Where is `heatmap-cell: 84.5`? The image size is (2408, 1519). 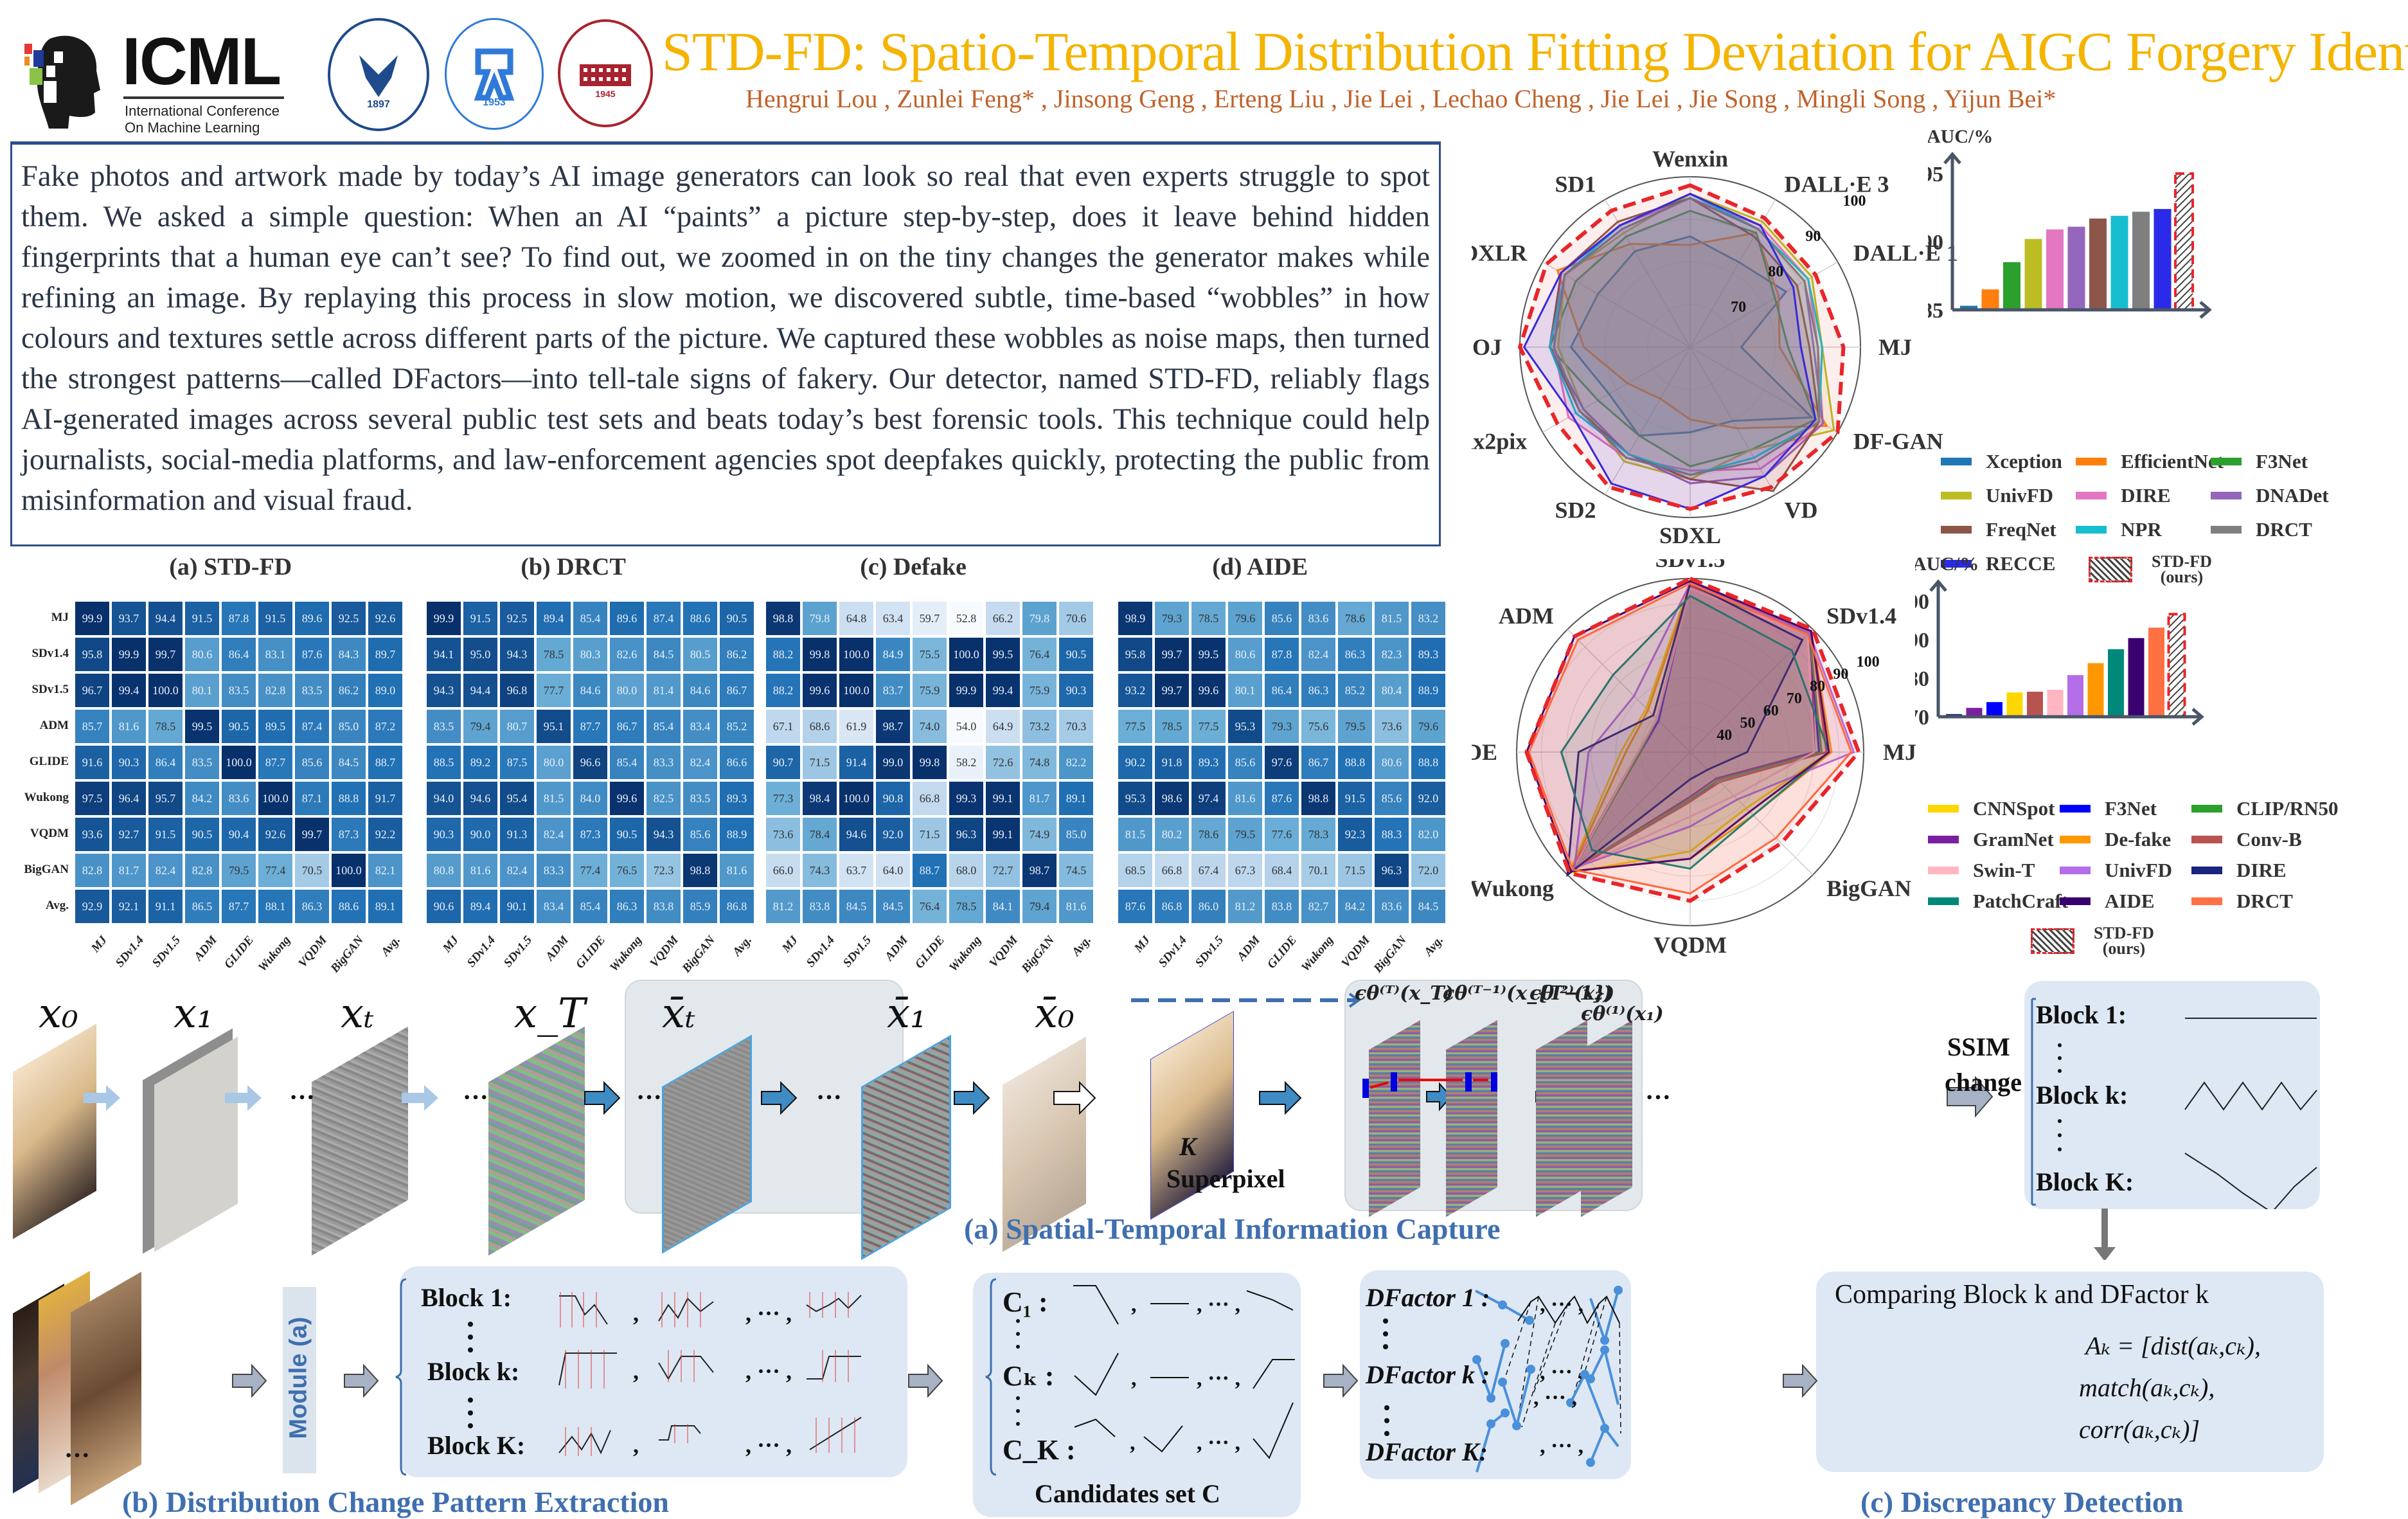 heatmap-cell: 84.5 is located at coordinates (893, 906).